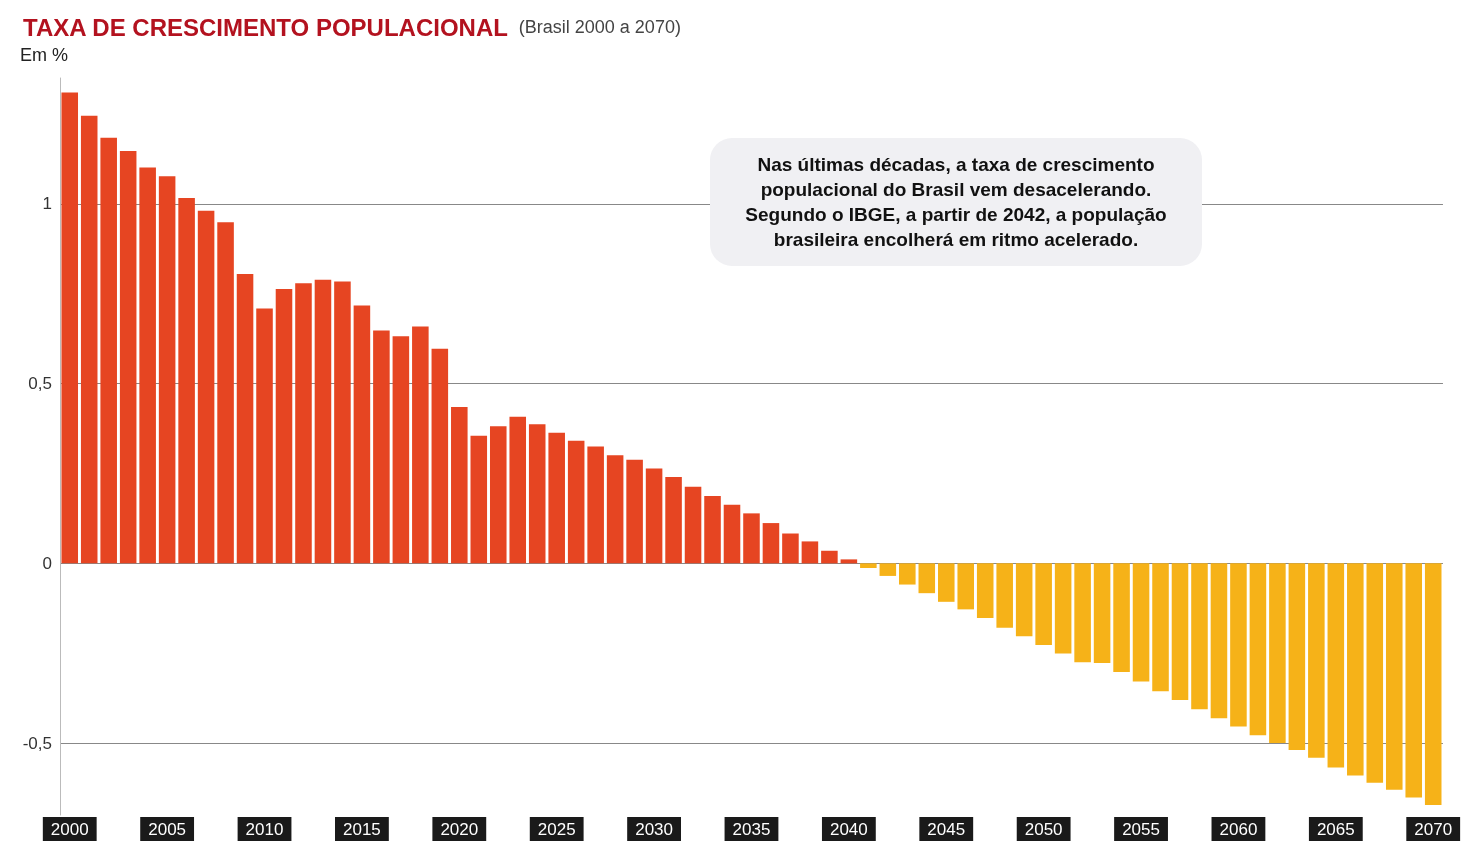 The width and height of the screenshot is (1471, 855). I want to click on x-tick-label: 2045, so click(946, 829).